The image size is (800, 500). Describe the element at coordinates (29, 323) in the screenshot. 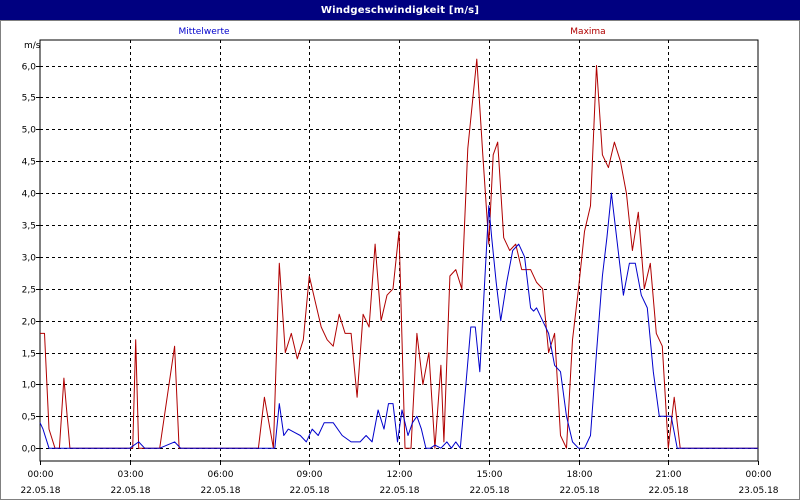

I see `y-tick-label: 2,0` at that location.